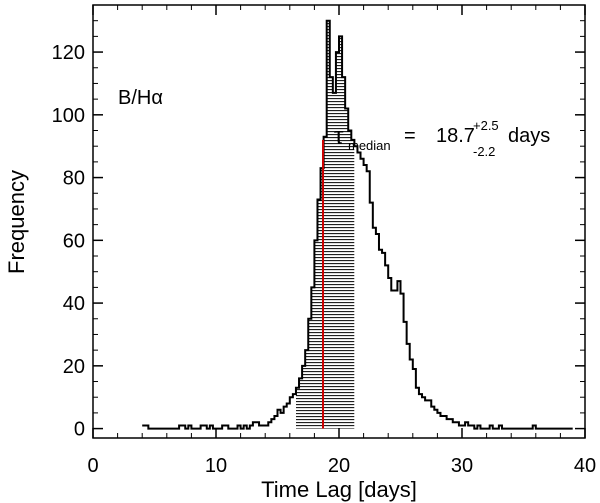  I want to click on x-tick-label: 10, so click(216, 466).